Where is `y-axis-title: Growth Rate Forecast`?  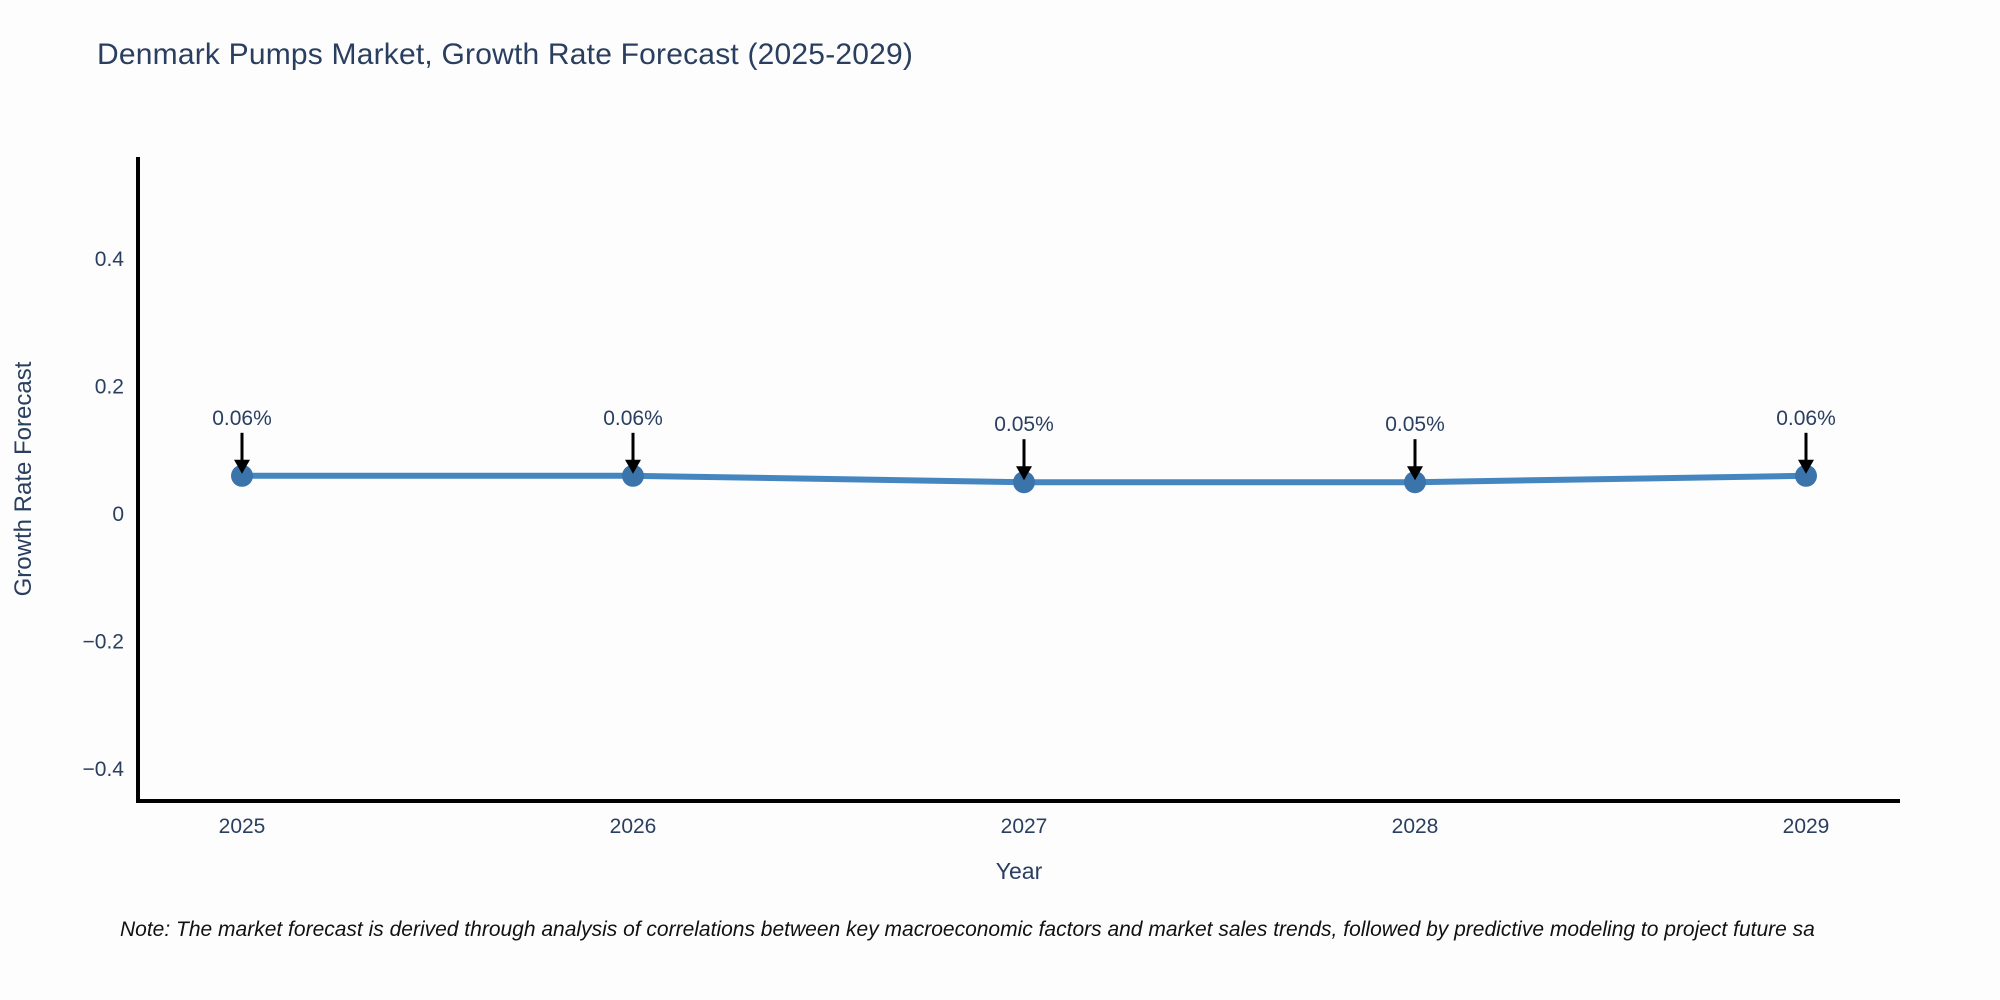
y-axis-title: Growth Rate Forecast is located at coordinates (23, 479).